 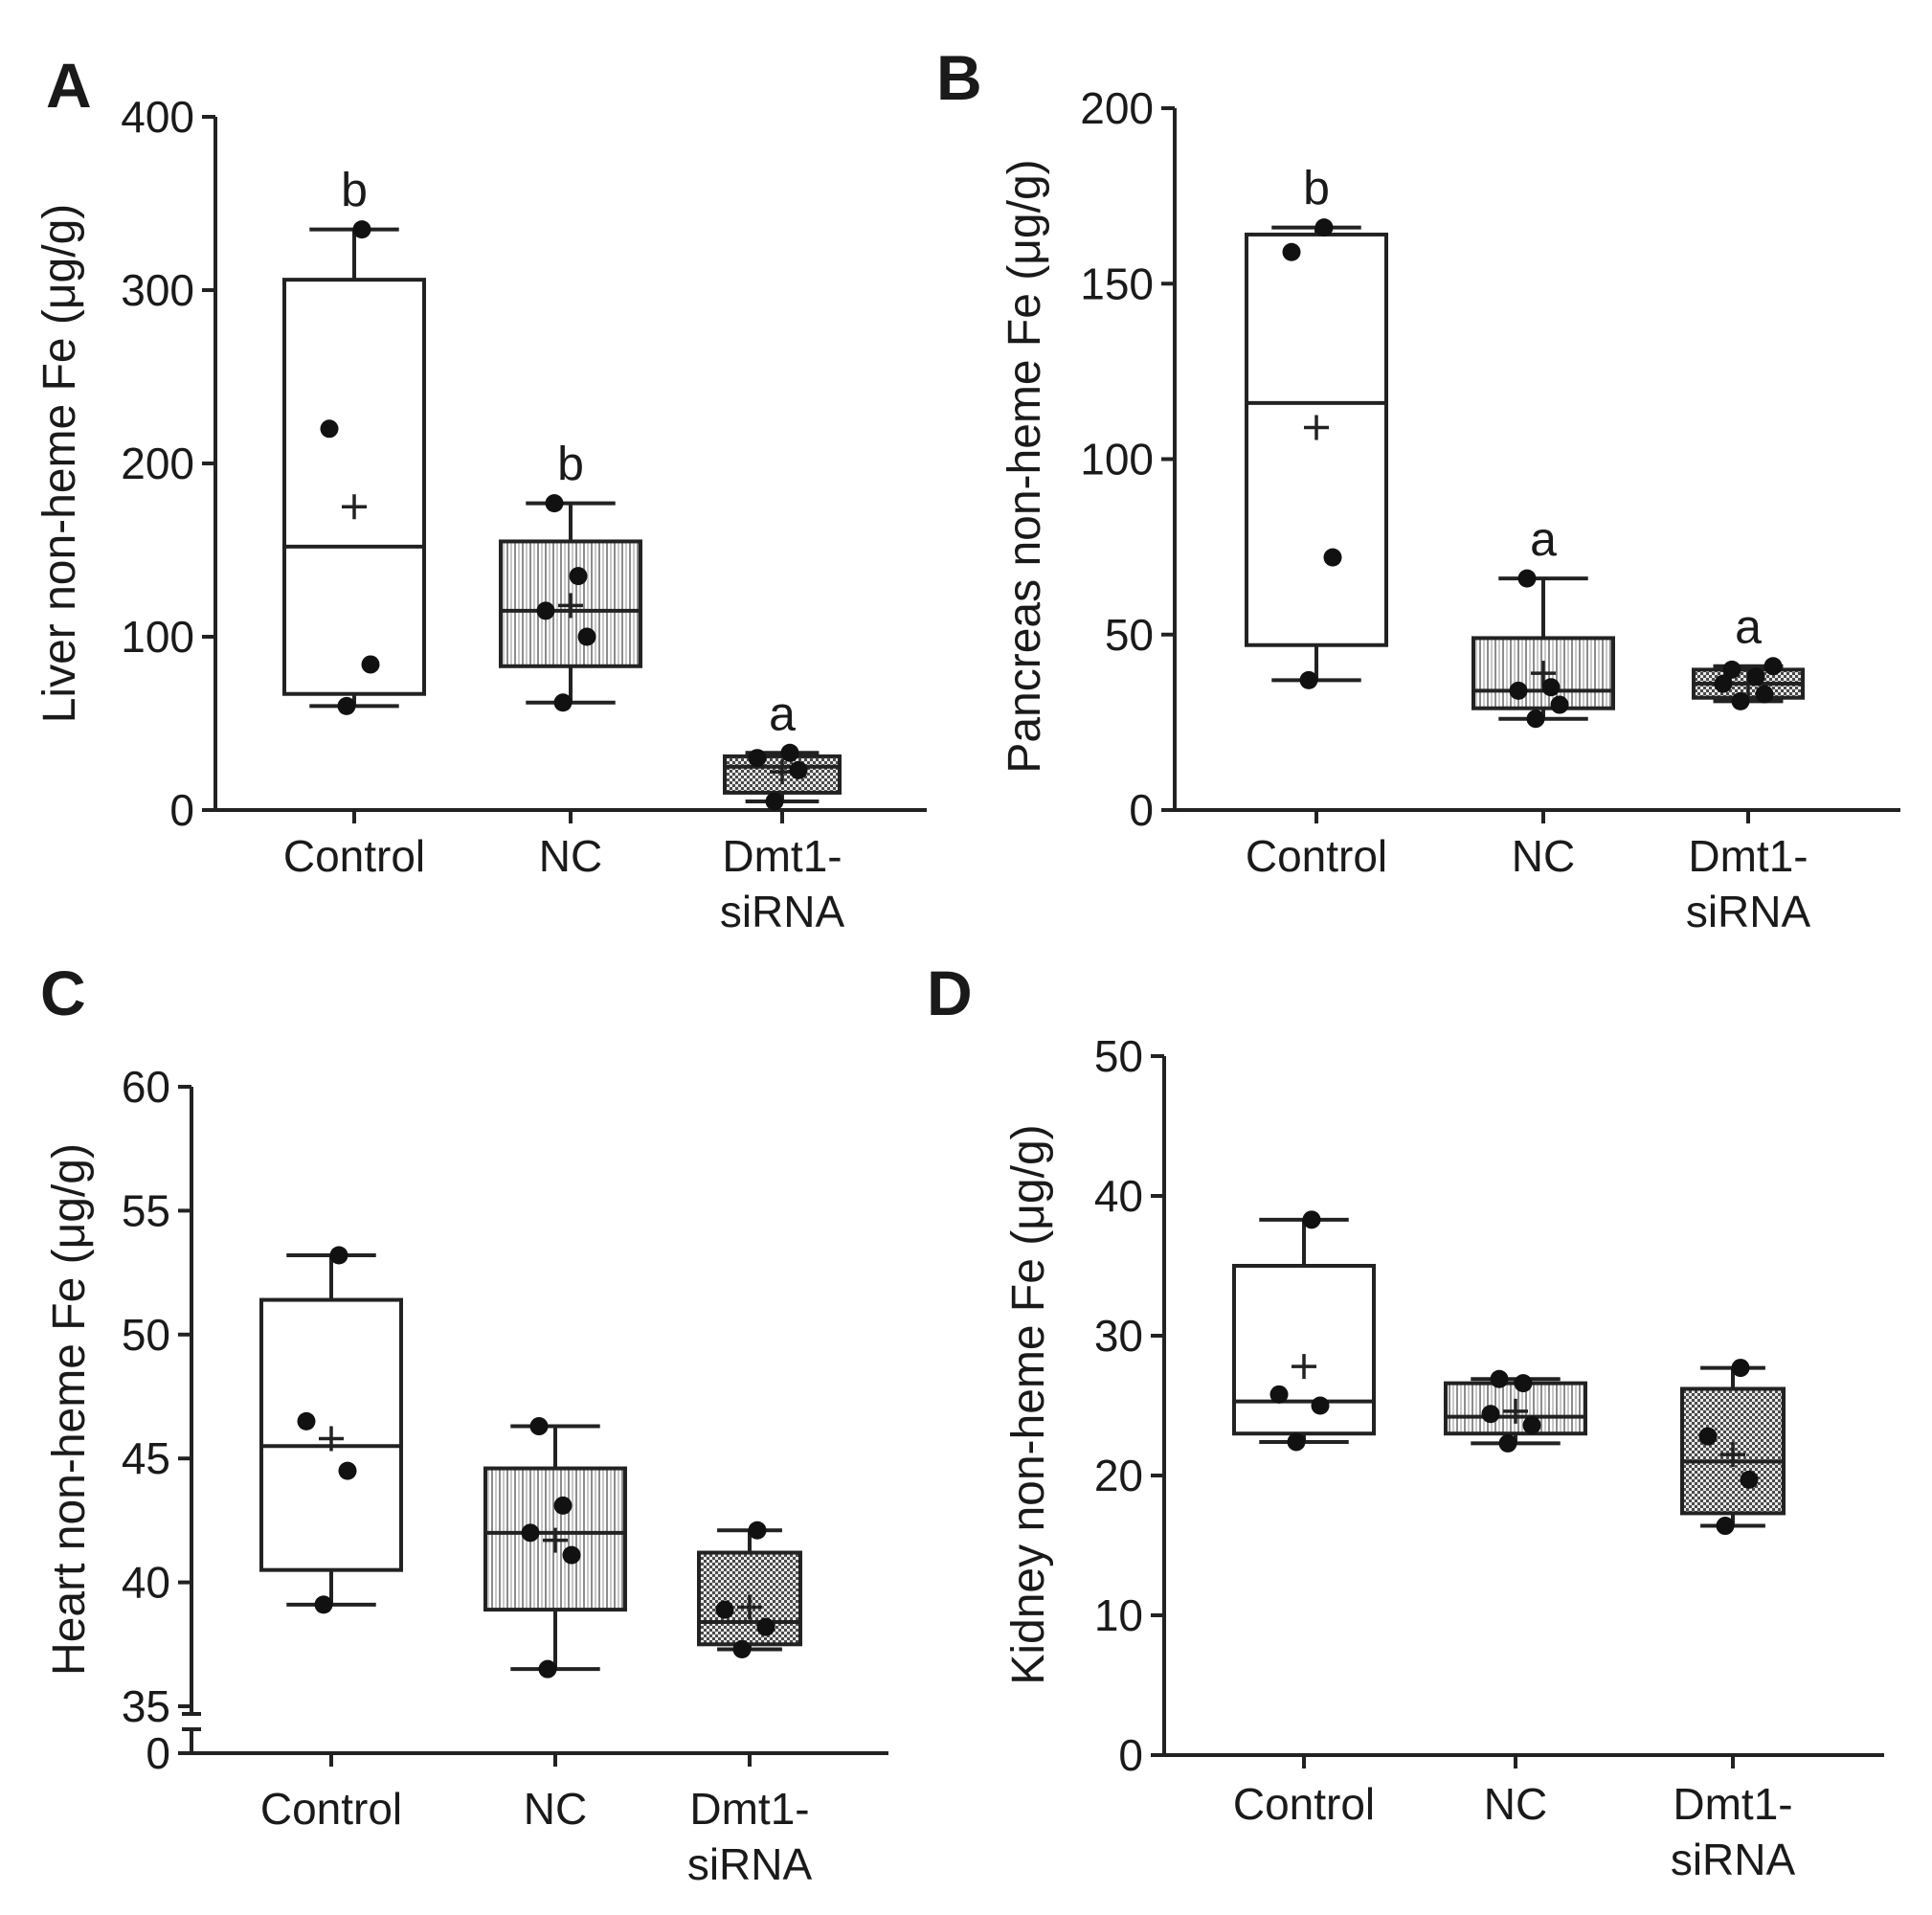 I want to click on y-tick-label: 150, so click(x=1117, y=284).